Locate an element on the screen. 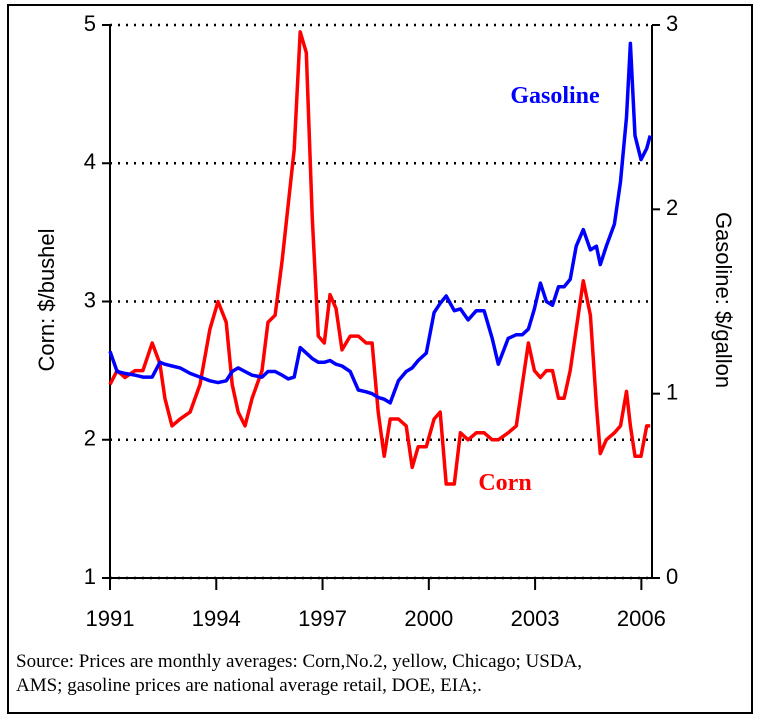  x-tick-label: 2000 is located at coordinates (428, 618).